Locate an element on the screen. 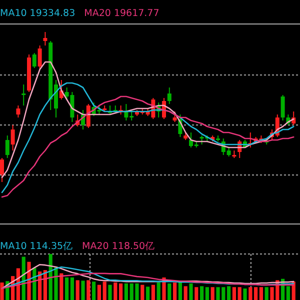  text: MA10 19334.83 is located at coordinates (38, 13).